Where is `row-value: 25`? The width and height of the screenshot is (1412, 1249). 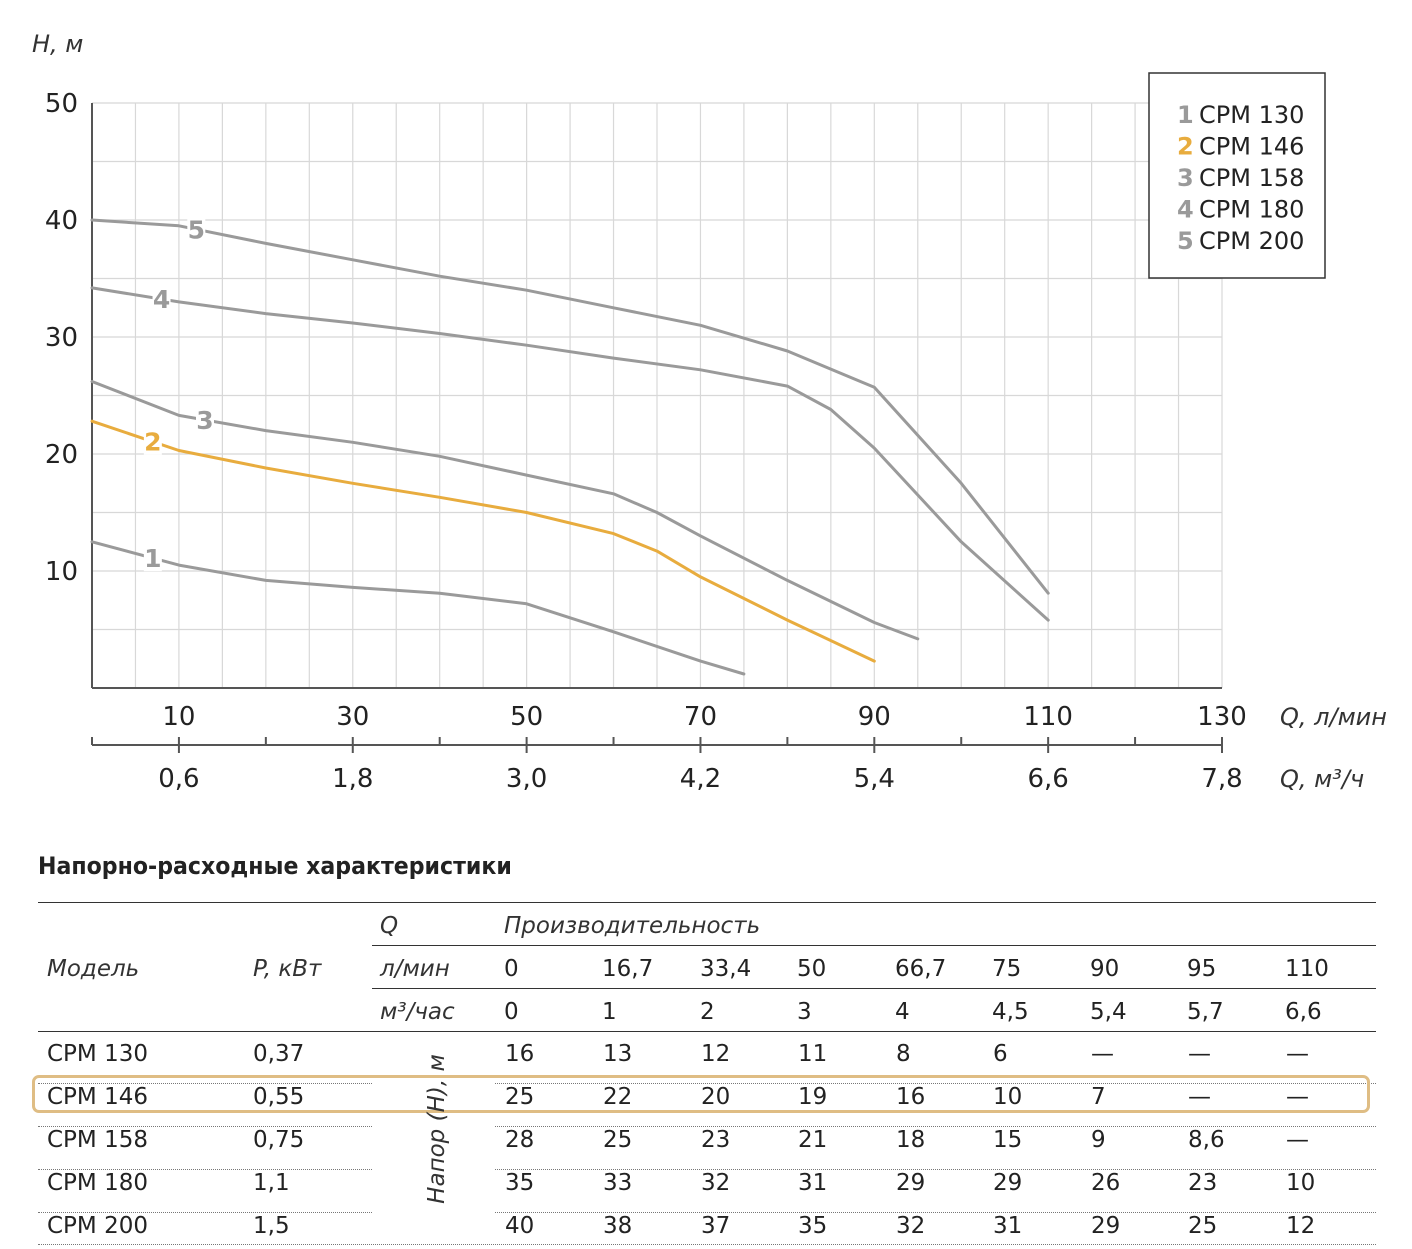
row-value: 25 is located at coordinates (520, 1097).